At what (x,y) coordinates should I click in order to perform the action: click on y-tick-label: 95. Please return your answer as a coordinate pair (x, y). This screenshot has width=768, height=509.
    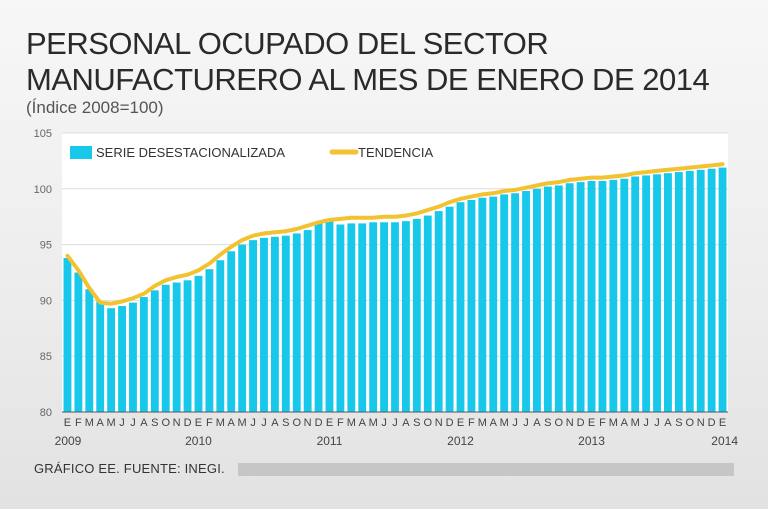
    Looking at the image, I should click on (46, 246).